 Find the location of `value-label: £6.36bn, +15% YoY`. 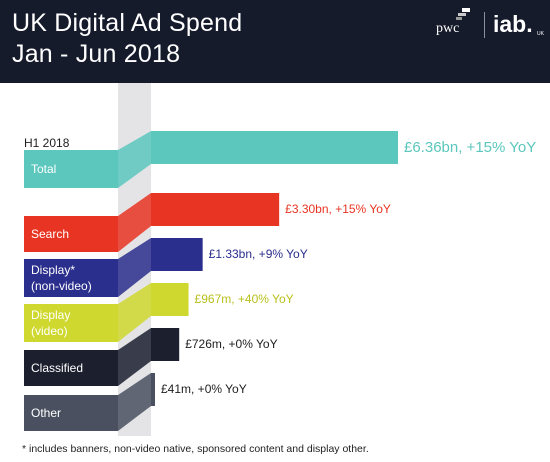

value-label: £6.36bn, +15% YoY is located at coordinates (470, 147).